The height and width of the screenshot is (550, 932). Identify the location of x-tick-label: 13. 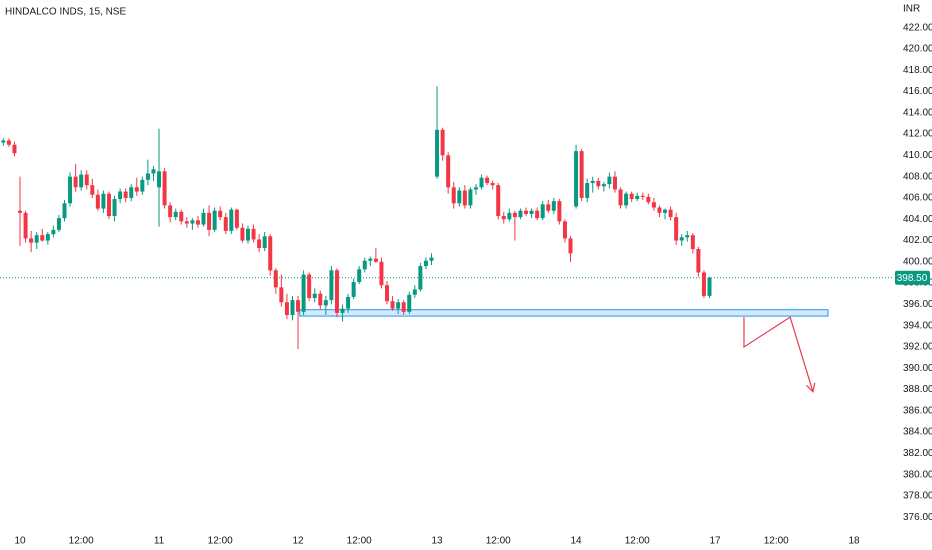
(437, 541).